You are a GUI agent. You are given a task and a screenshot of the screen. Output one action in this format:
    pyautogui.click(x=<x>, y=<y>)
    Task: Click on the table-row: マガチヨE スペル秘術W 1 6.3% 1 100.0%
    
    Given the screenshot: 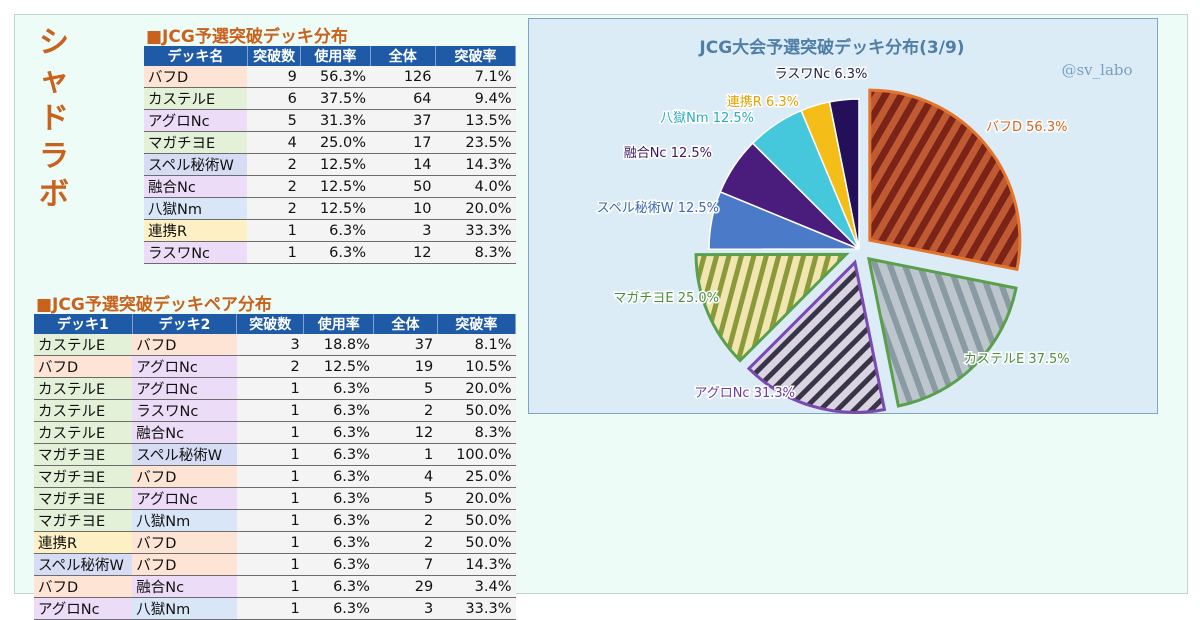 What is the action you would take?
    pyautogui.click(x=275, y=454)
    